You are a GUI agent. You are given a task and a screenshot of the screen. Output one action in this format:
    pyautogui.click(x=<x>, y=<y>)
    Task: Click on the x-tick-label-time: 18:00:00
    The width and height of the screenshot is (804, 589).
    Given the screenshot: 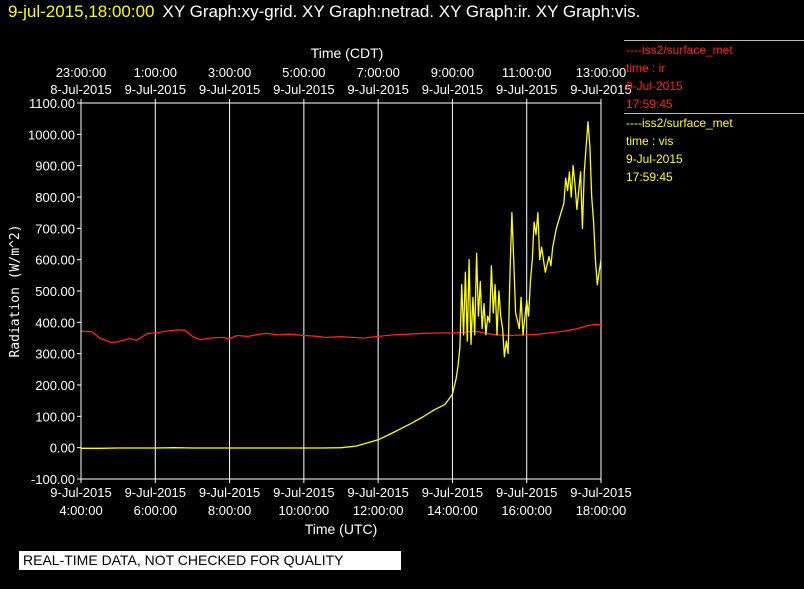 What is the action you would take?
    pyautogui.click(x=601, y=510)
    